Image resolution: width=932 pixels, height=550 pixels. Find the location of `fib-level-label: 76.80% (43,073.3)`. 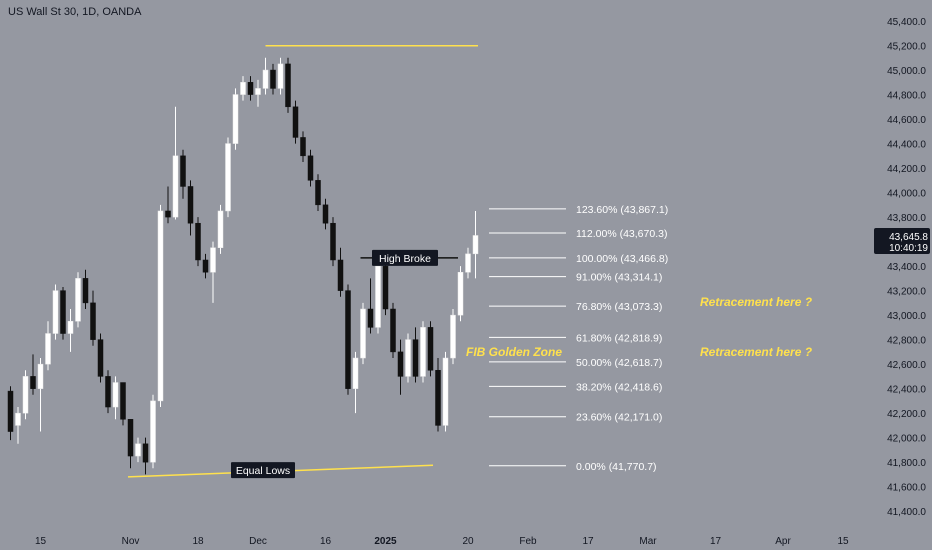

fib-level-label: 76.80% (43,073.3) is located at coordinates (619, 307).